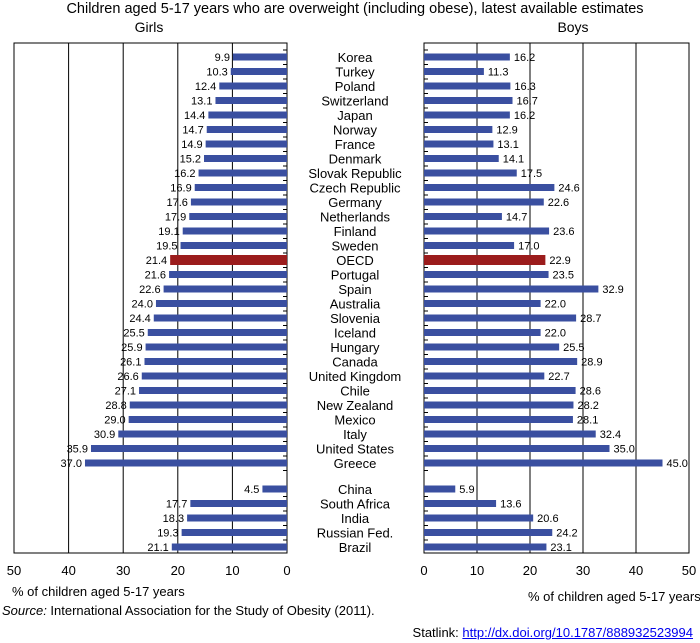 The image size is (700, 643). What do you see at coordinates (513, 160) in the screenshot?
I see `boys-value-label-denmark: 14.1` at bounding box center [513, 160].